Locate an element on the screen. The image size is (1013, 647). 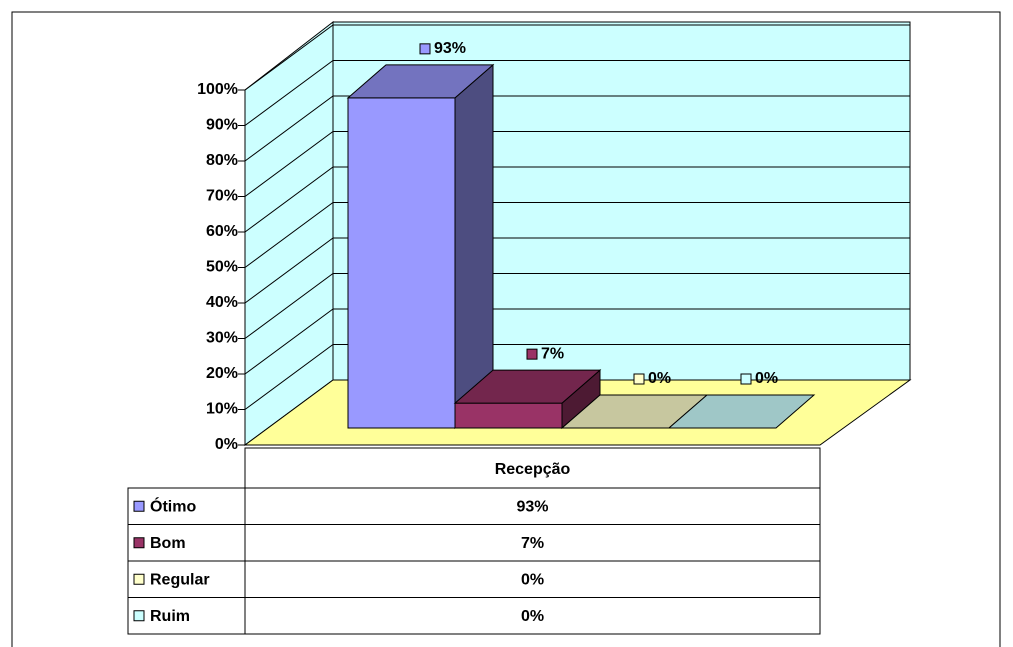
table-header: Recepção is located at coordinates (533, 469).